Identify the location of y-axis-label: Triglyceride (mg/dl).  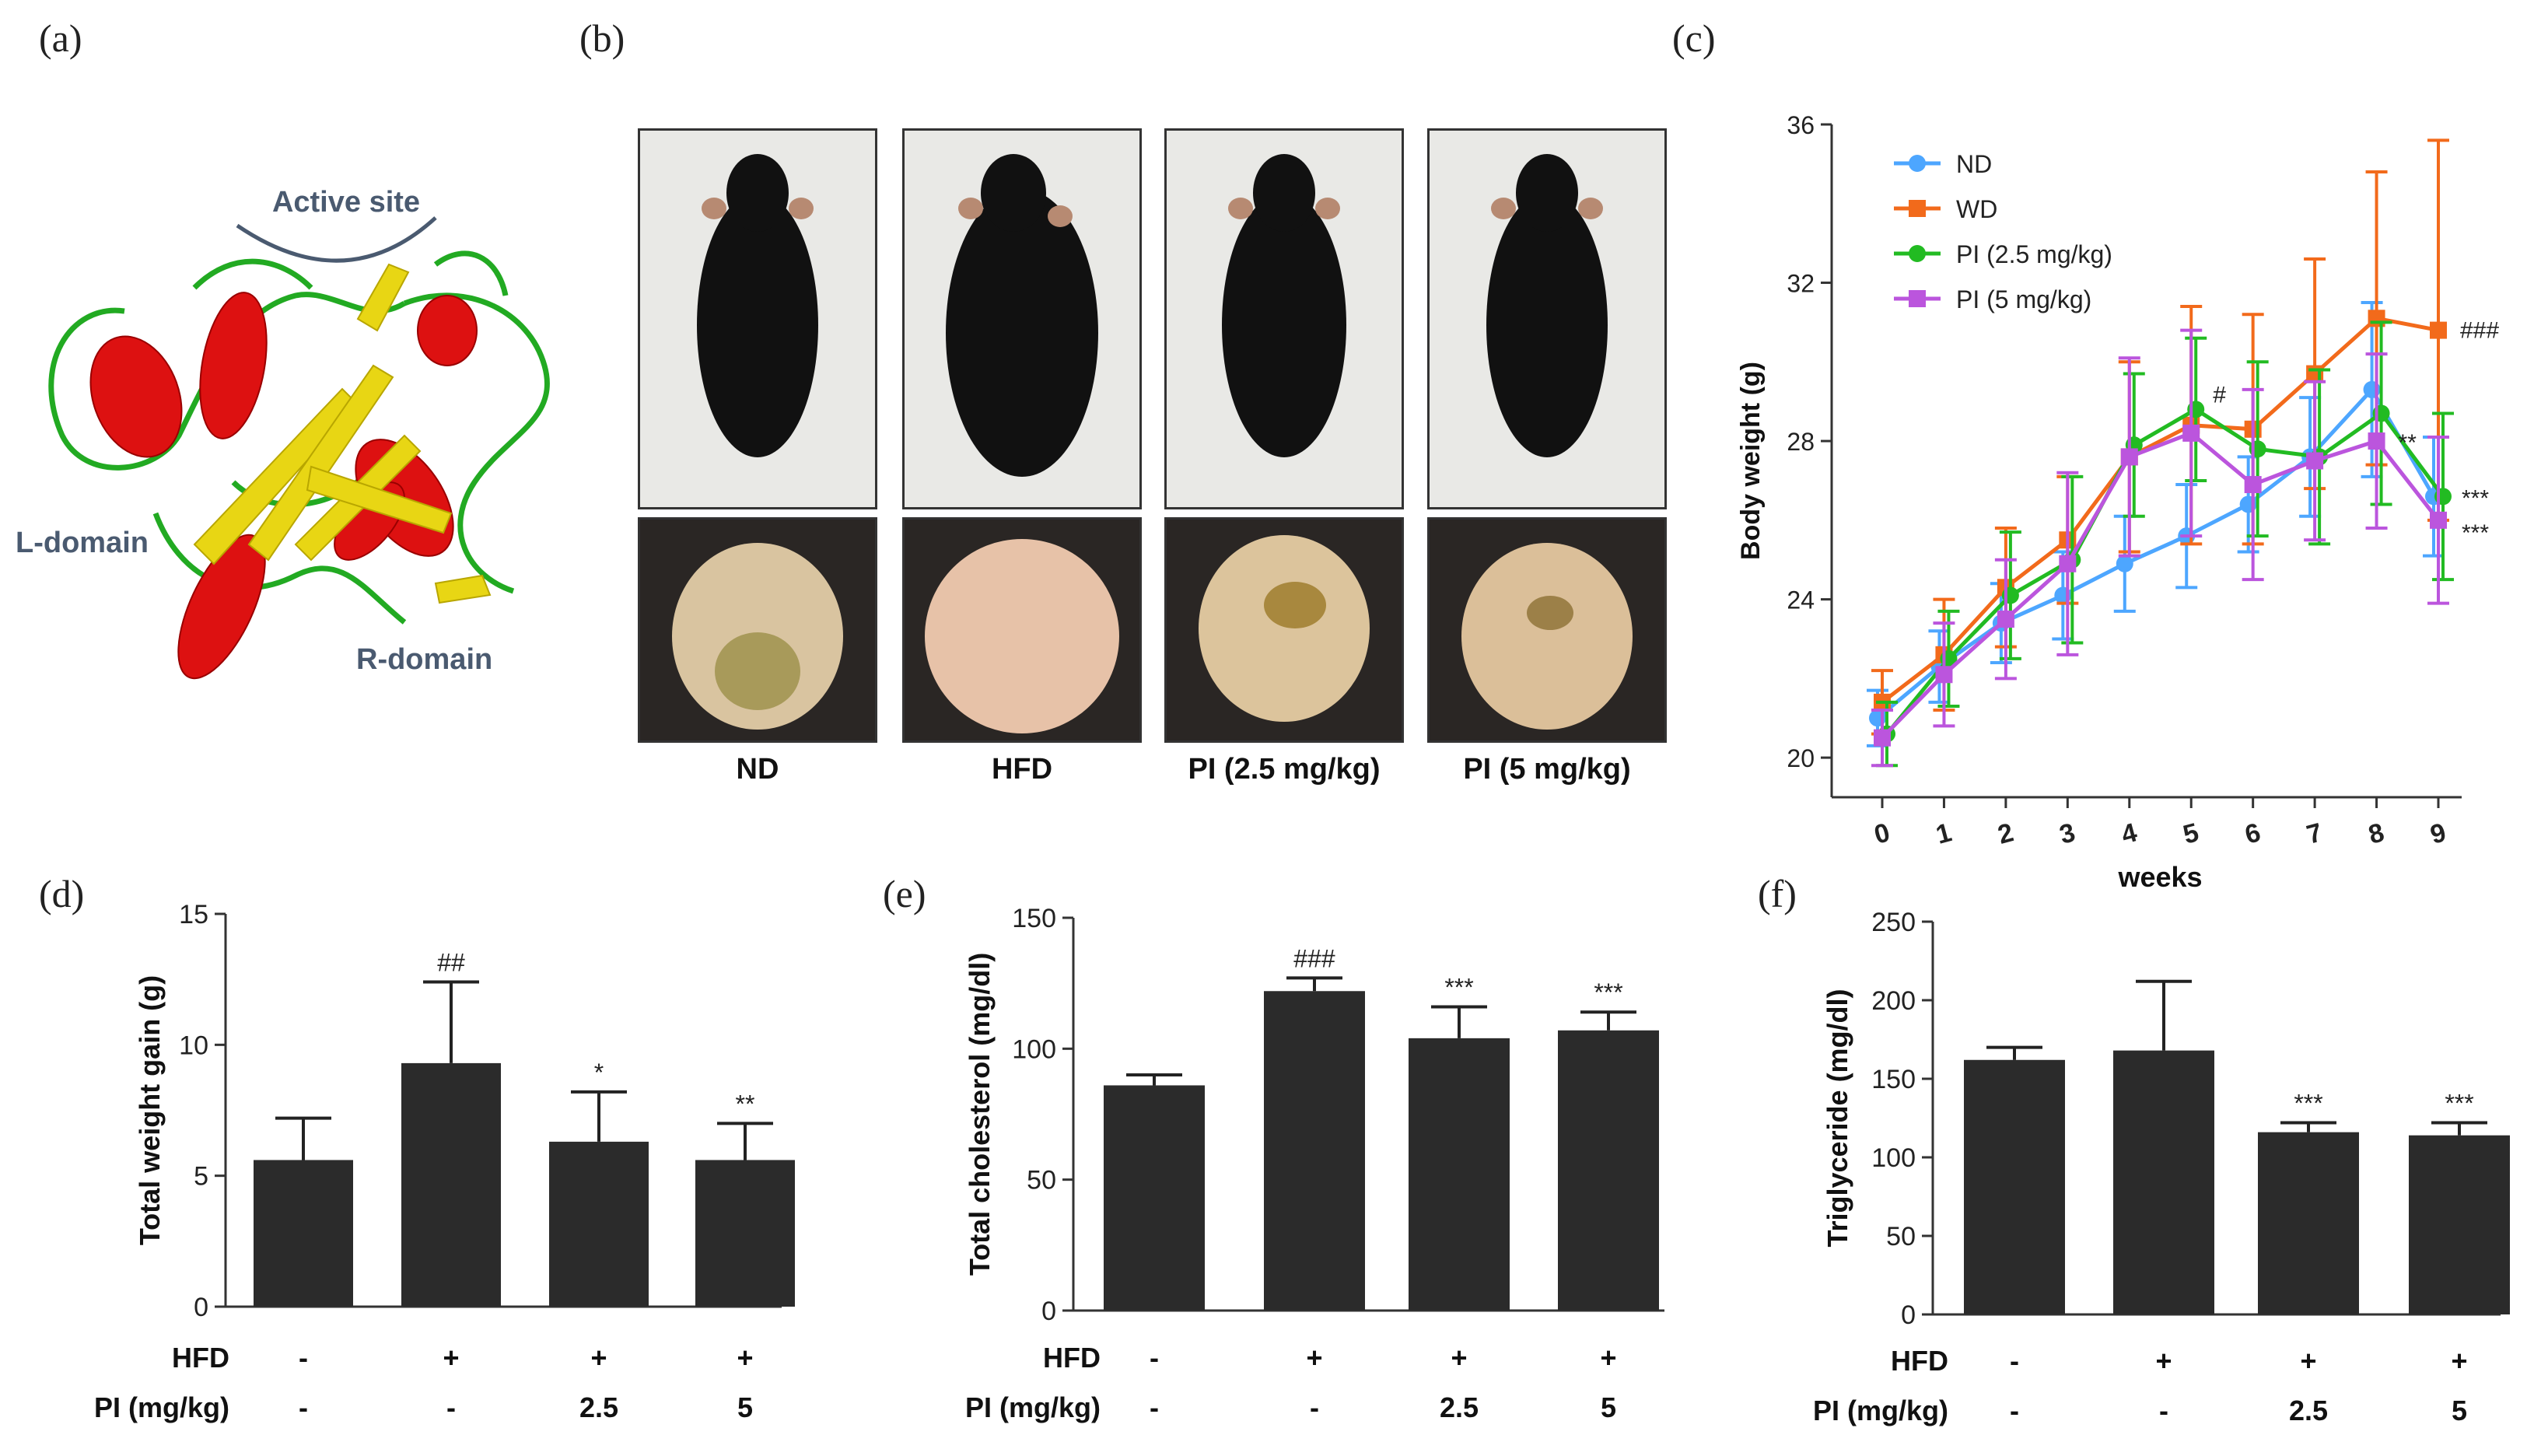
(1837, 1118).